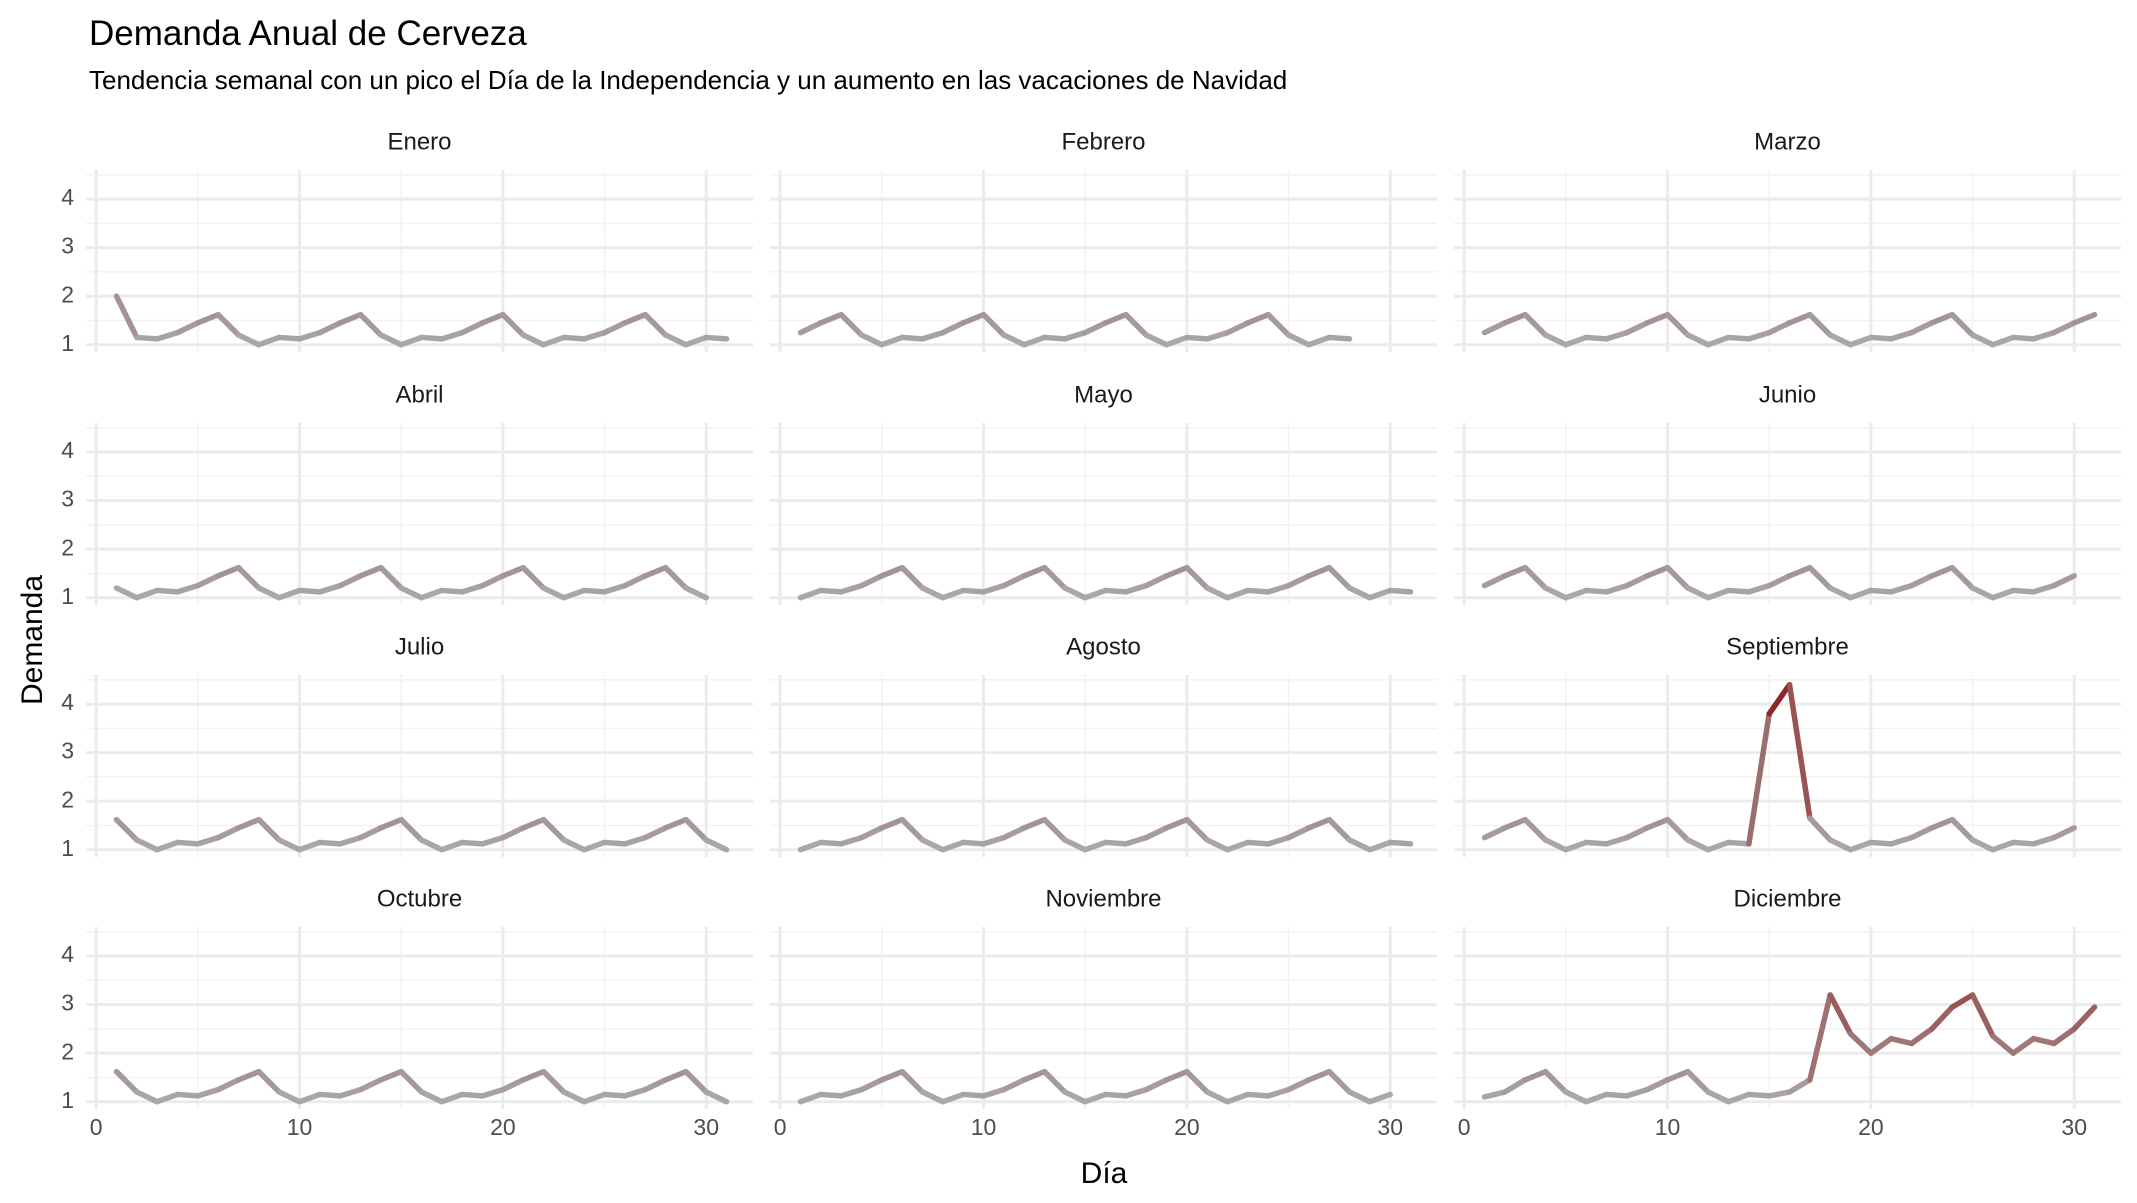  I want to click on facet-title: Marzo, so click(1787, 141).